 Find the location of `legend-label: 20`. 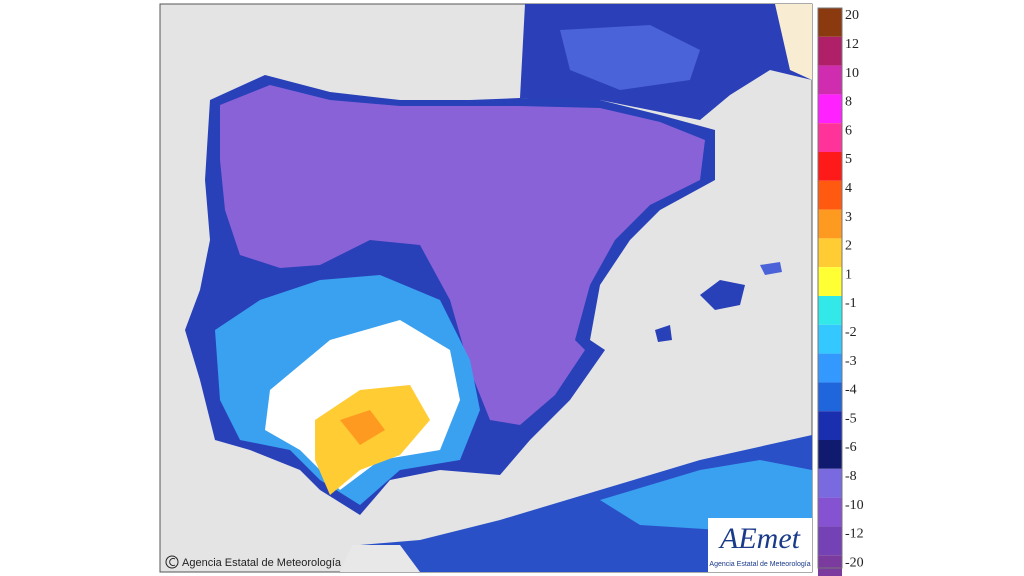

legend-label: 20 is located at coordinates (852, 15).